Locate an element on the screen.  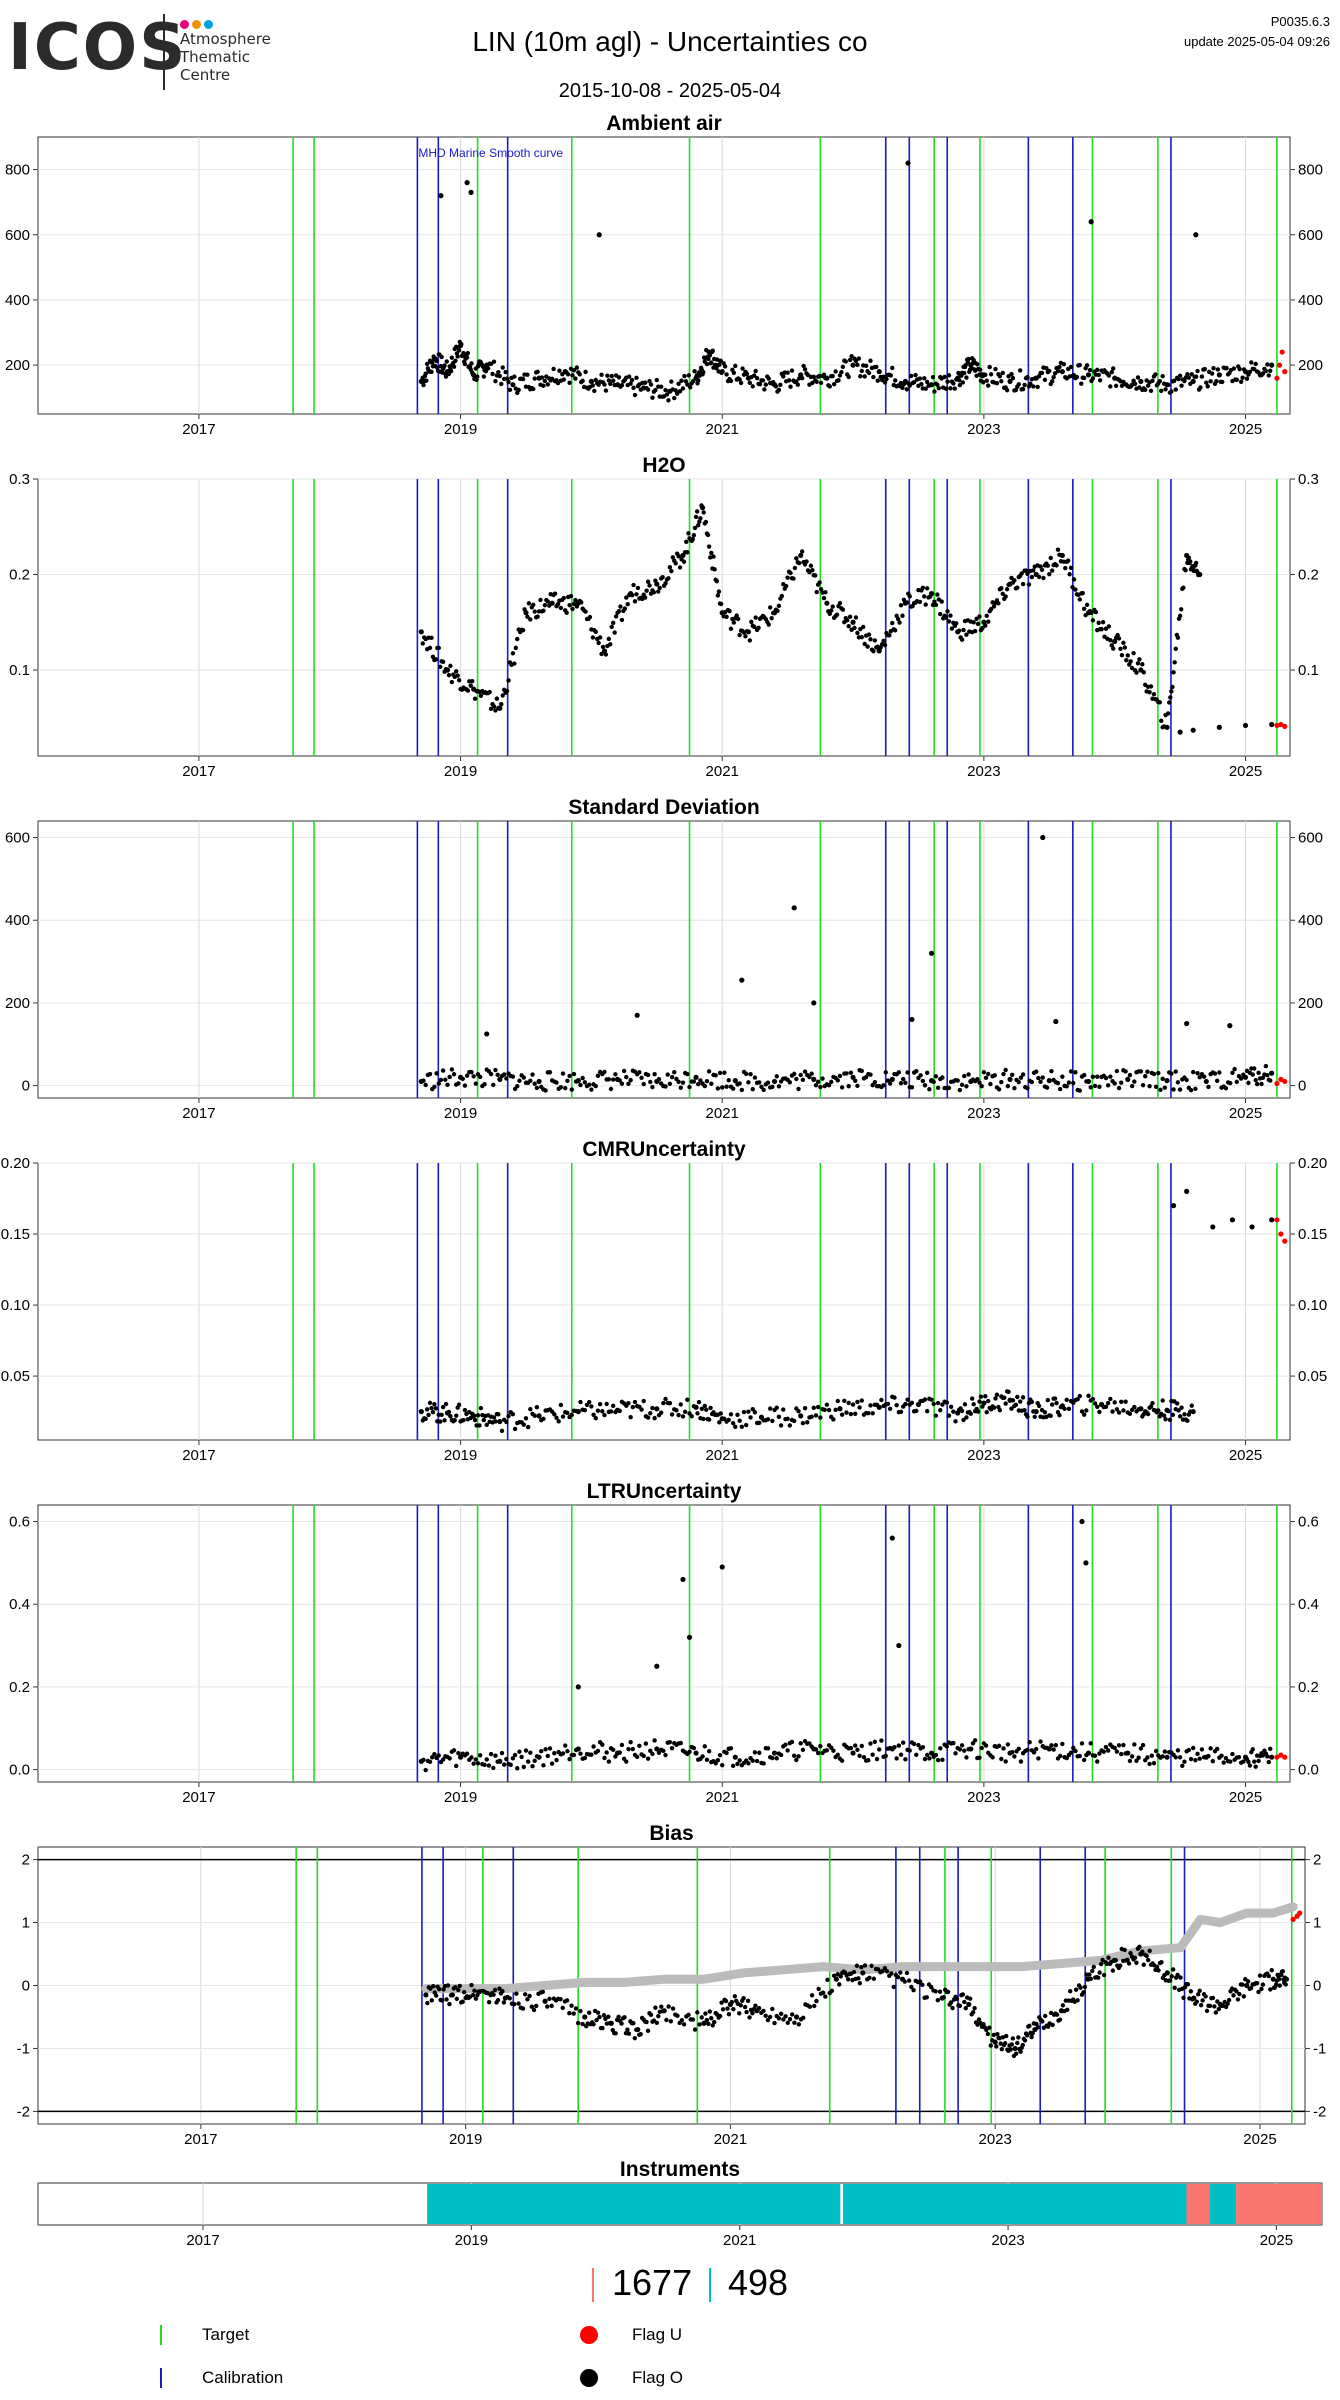
y-tick-label: 200 is located at coordinates (17, 365).